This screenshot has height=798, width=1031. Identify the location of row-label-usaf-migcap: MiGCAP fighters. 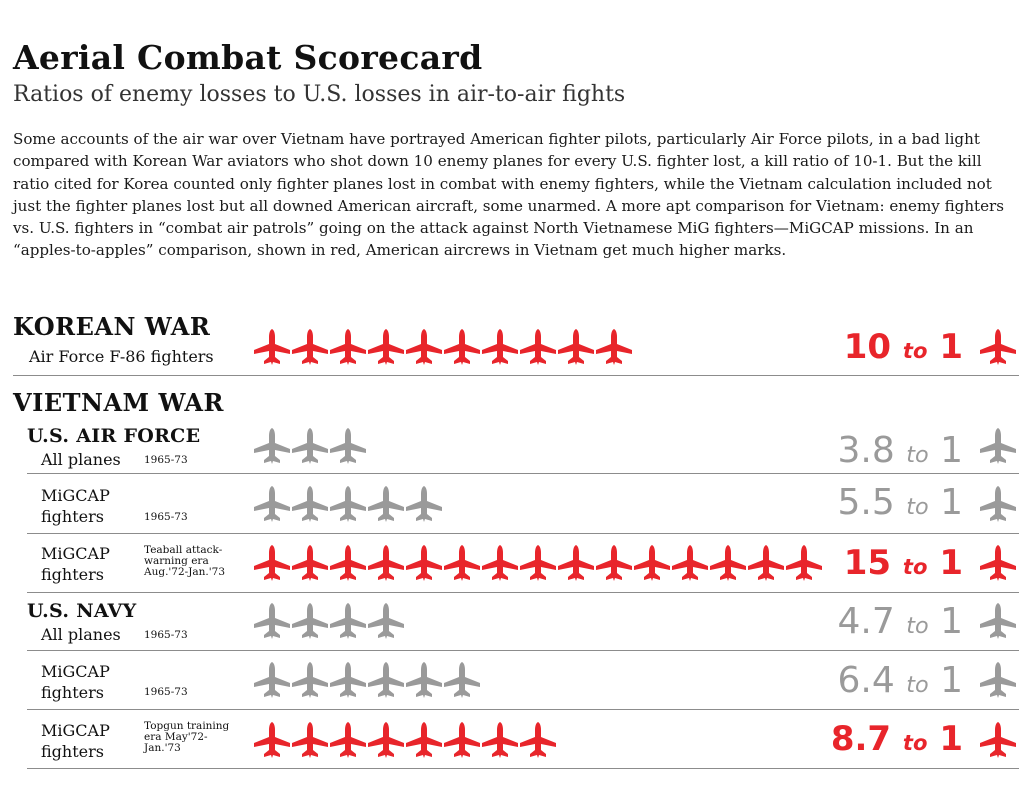
(75, 506).